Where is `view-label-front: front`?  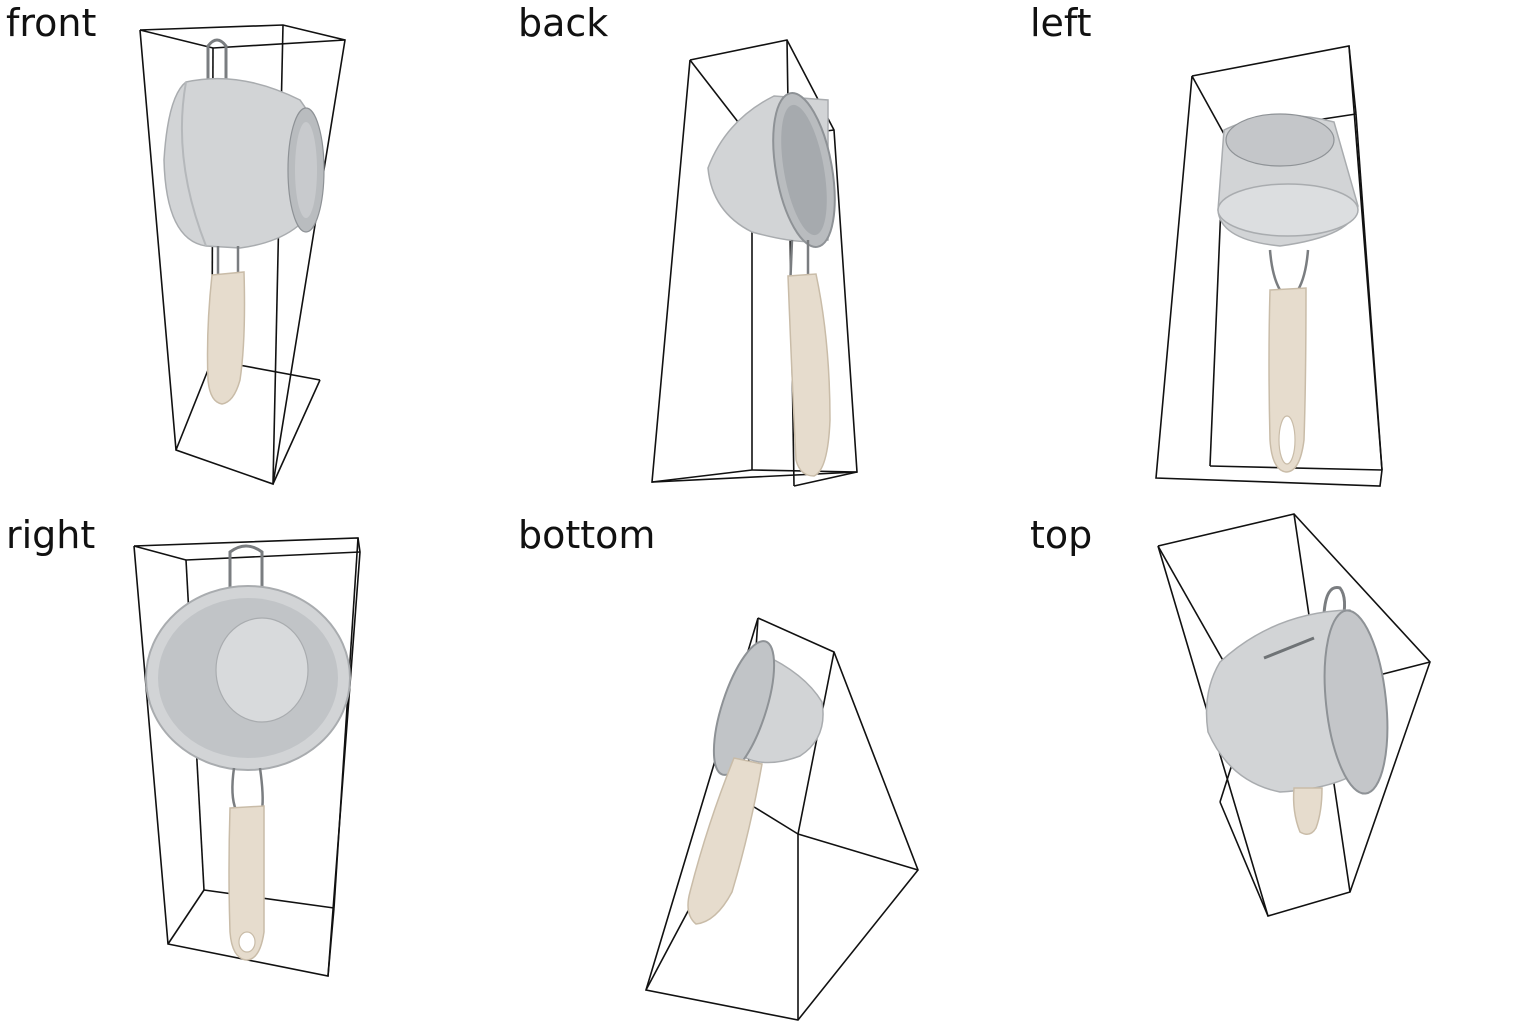 view-label-front: front is located at coordinates (51, 23).